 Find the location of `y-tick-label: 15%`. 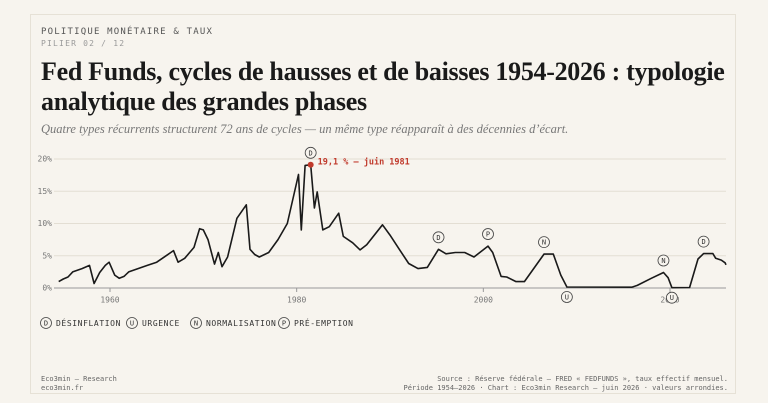

y-tick-label: 15% is located at coordinates (45, 191).